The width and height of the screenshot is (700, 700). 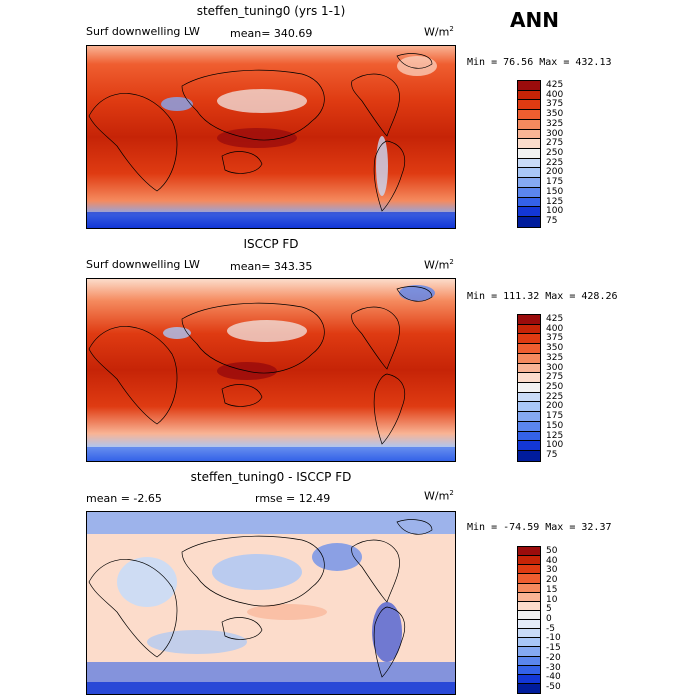 I want to click on panel1-colorbar-tick: 275, so click(x=555, y=143).